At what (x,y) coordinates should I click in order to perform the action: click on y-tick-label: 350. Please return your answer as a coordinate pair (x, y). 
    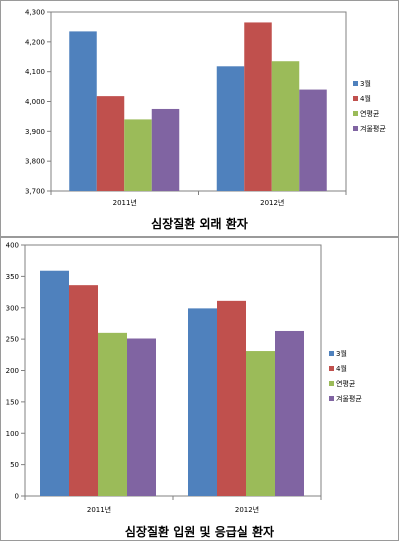
    Looking at the image, I should click on (12, 277).